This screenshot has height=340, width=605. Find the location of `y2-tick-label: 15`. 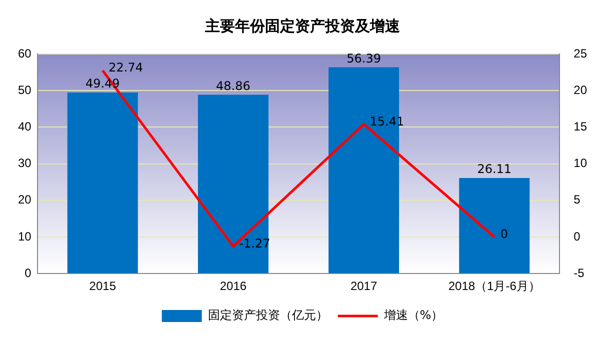

y2-tick-label: 15 is located at coordinates (581, 127).